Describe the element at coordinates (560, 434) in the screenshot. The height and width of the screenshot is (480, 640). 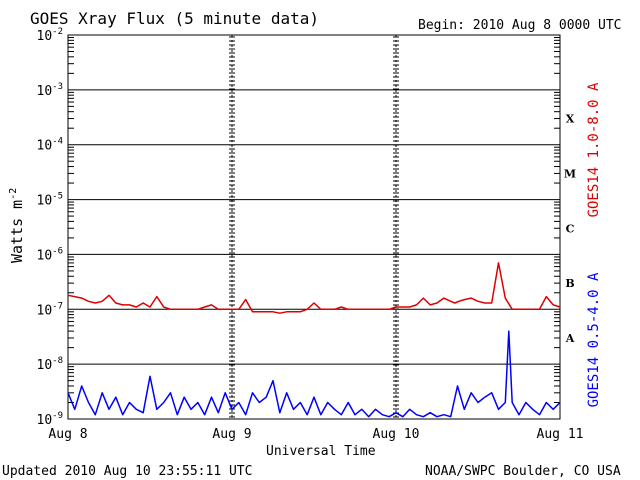
I see `x-tick-label: Aug 11` at that location.